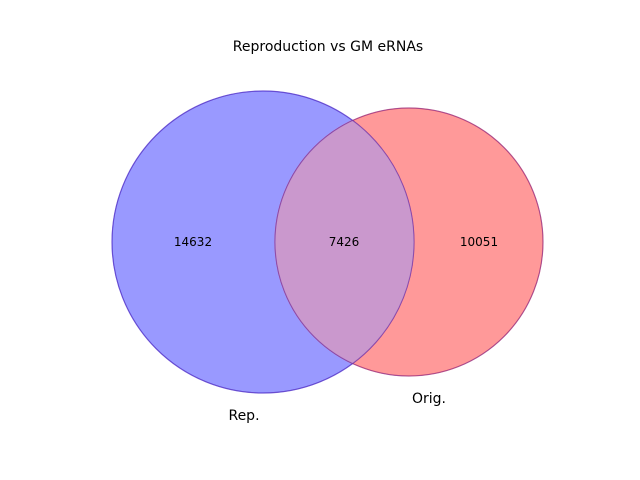 This screenshot has height=480, width=640. Describe the element at coordinates (193, 242) in the screenshot. I see `count-rep-only: 14632` at that location.